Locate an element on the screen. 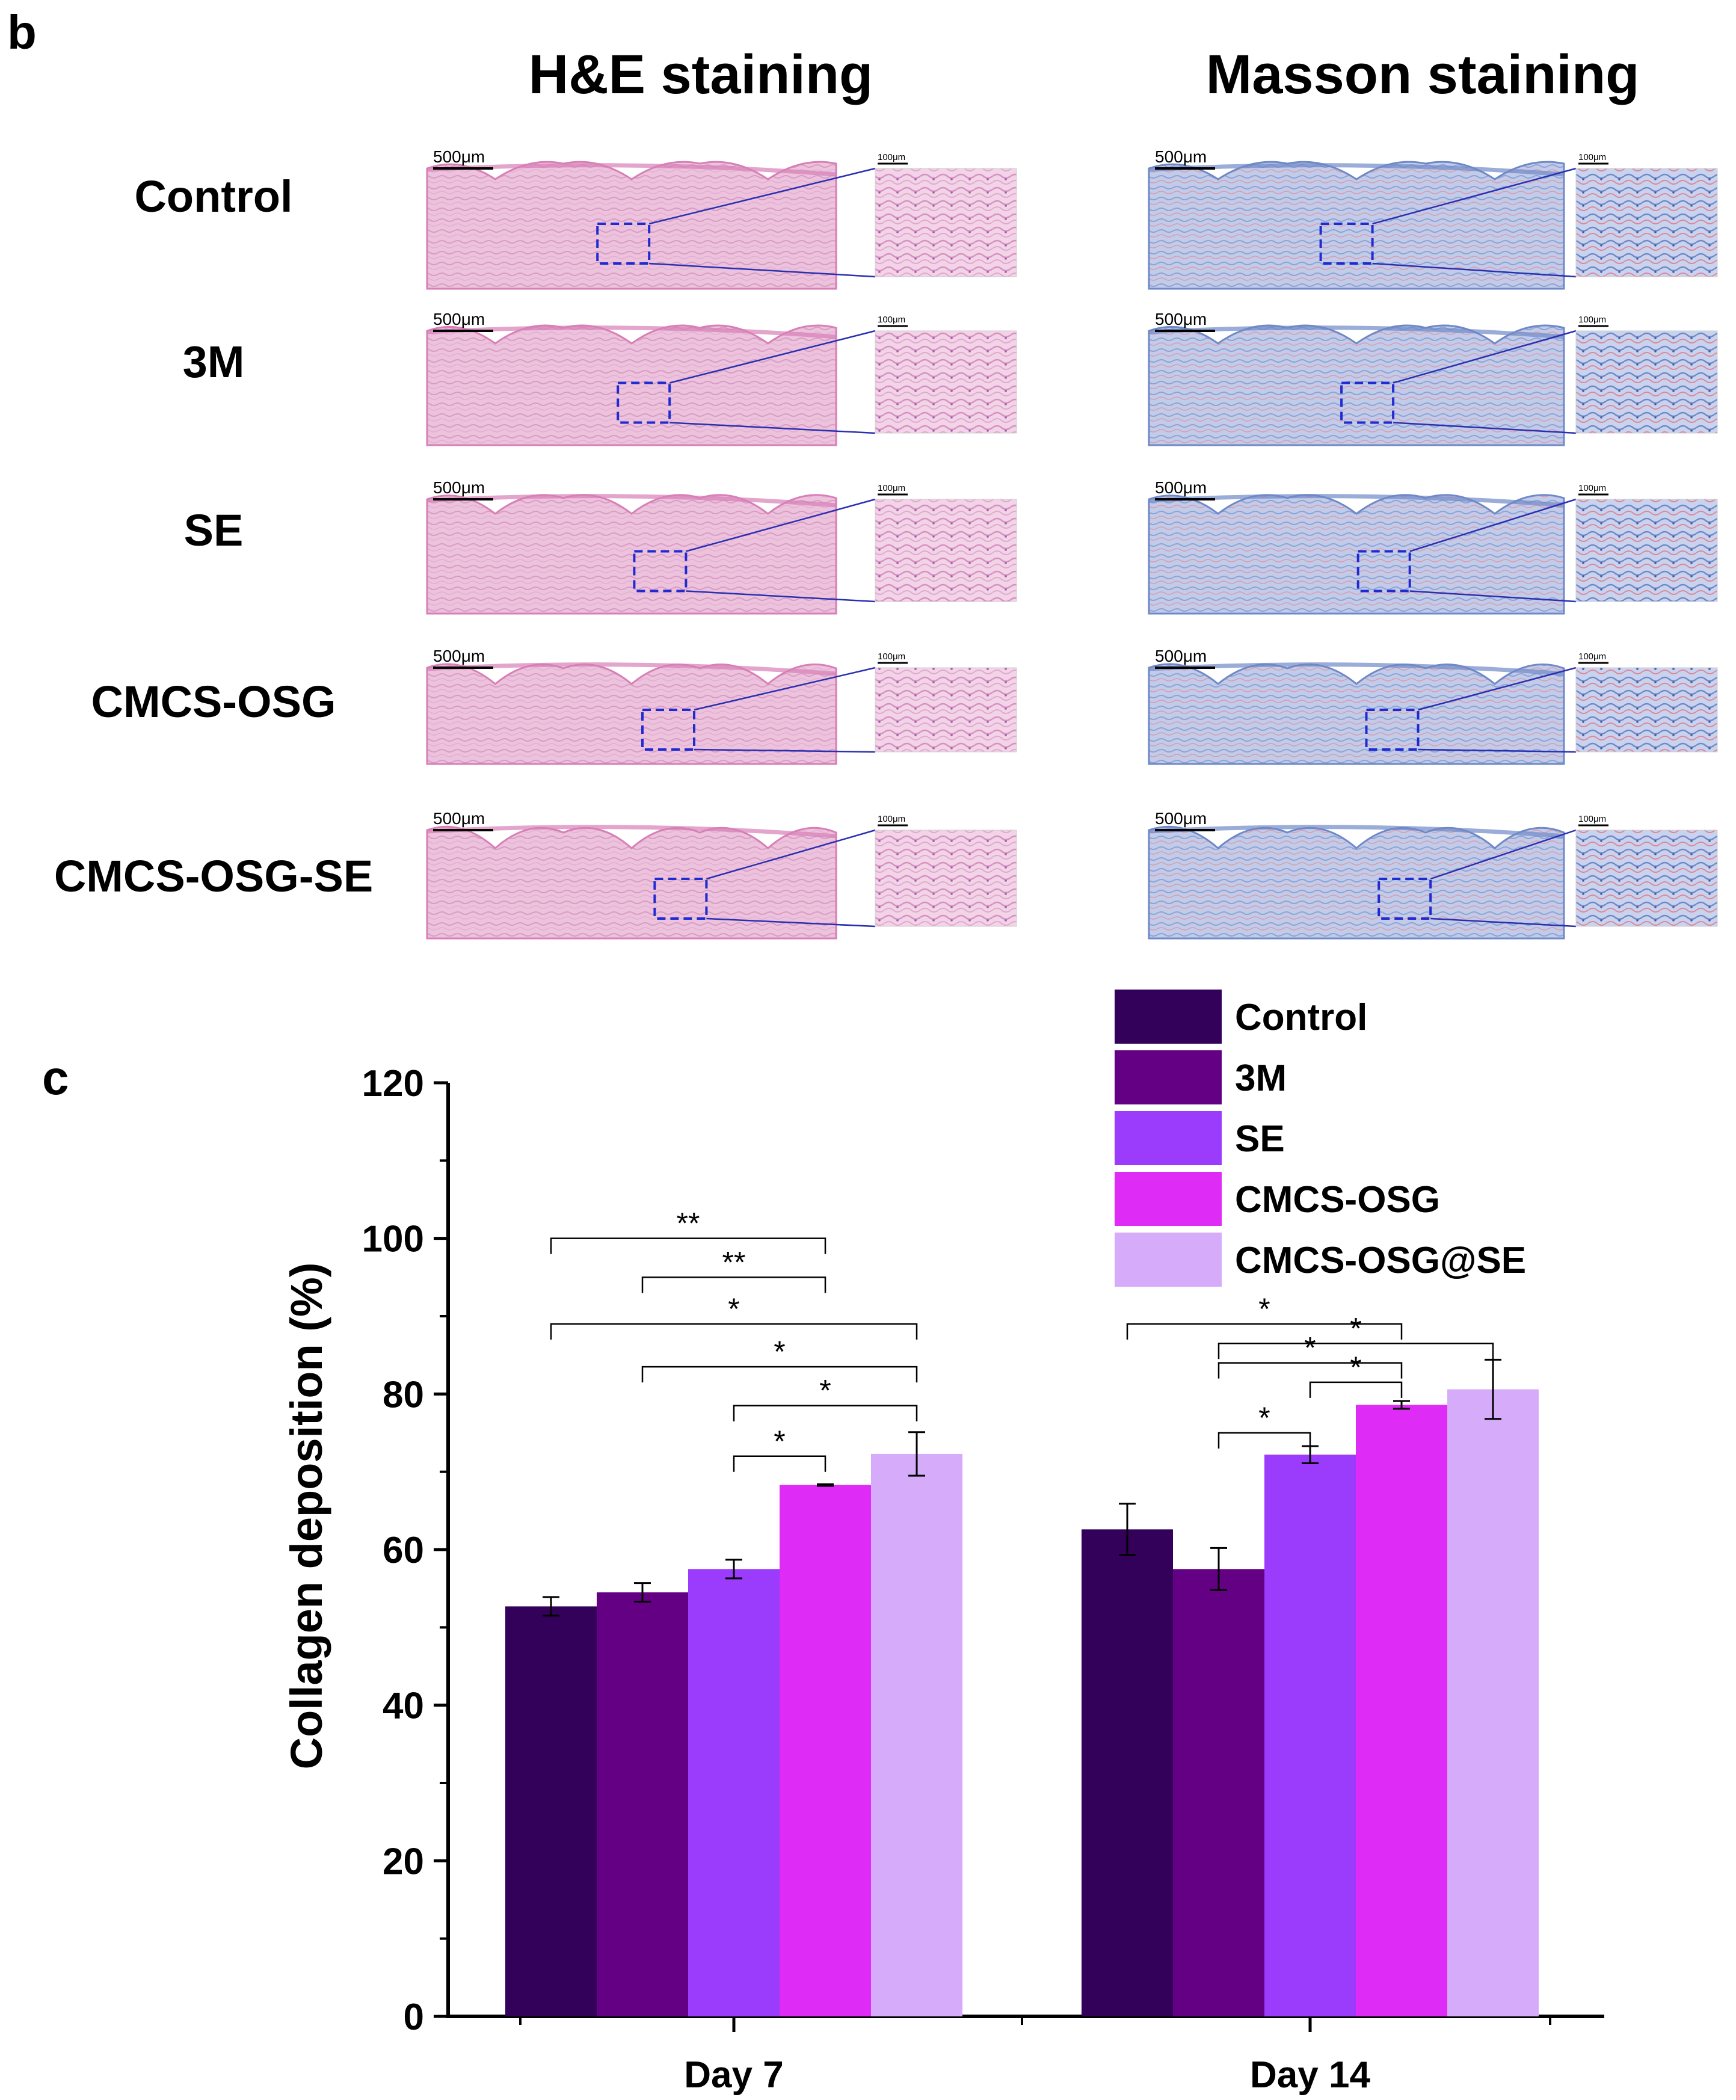  scale-label-3m-he: 500μm is located at coordinates (459, 319).